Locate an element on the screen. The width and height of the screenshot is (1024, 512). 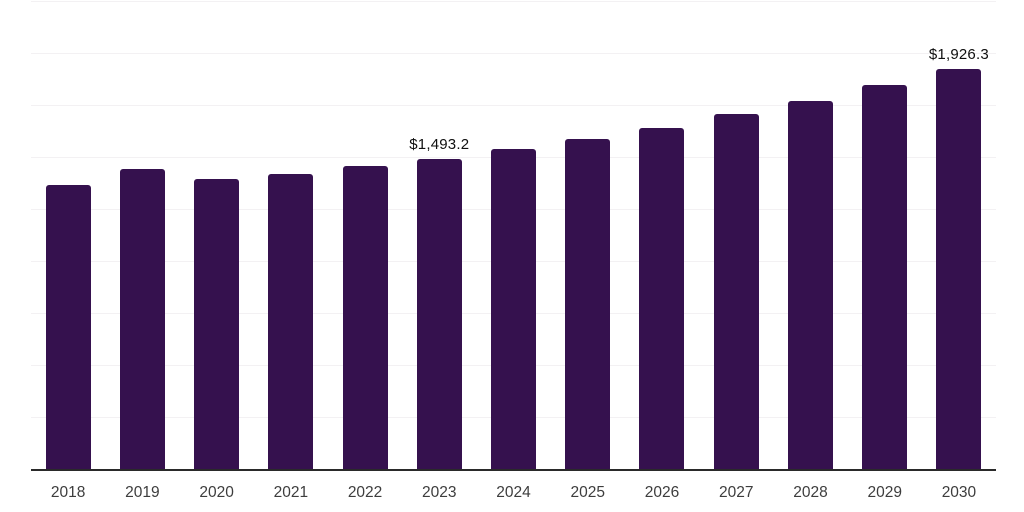
bar-2024 is located at coordinates (513, 309).